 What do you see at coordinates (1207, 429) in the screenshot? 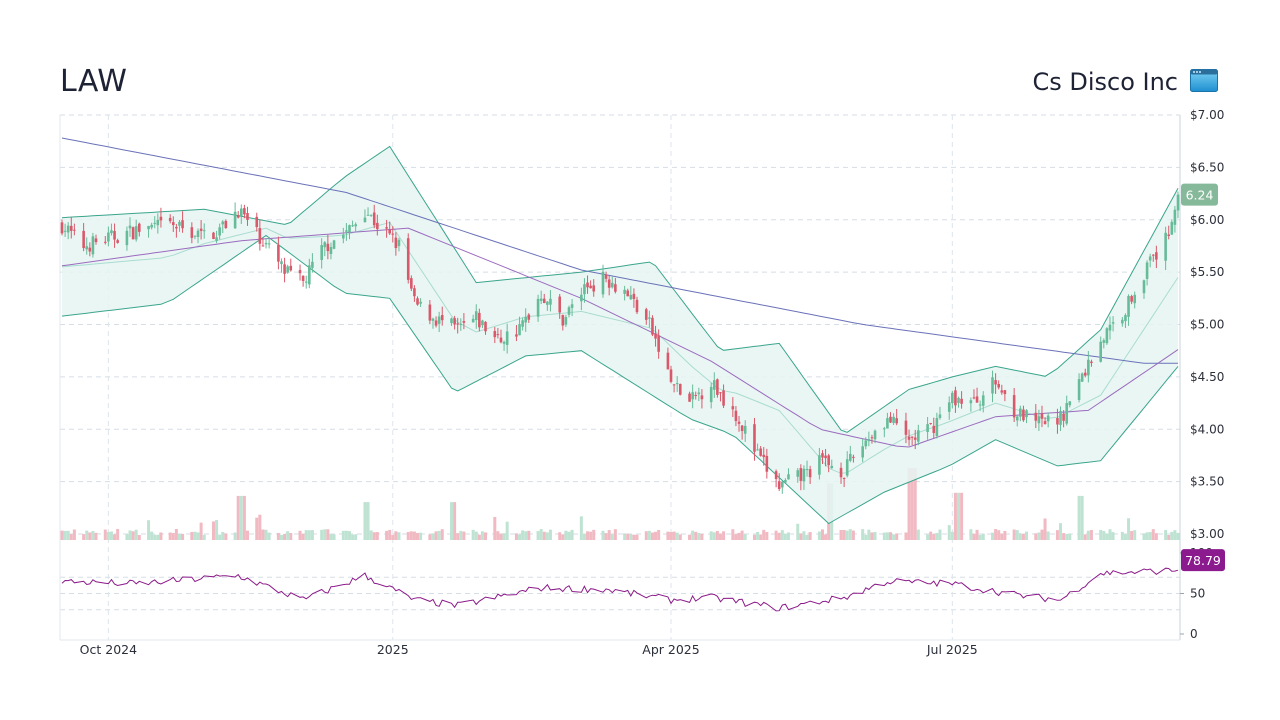
I see `price-tick-label: $4.00` at bounding box center [1207, 429].